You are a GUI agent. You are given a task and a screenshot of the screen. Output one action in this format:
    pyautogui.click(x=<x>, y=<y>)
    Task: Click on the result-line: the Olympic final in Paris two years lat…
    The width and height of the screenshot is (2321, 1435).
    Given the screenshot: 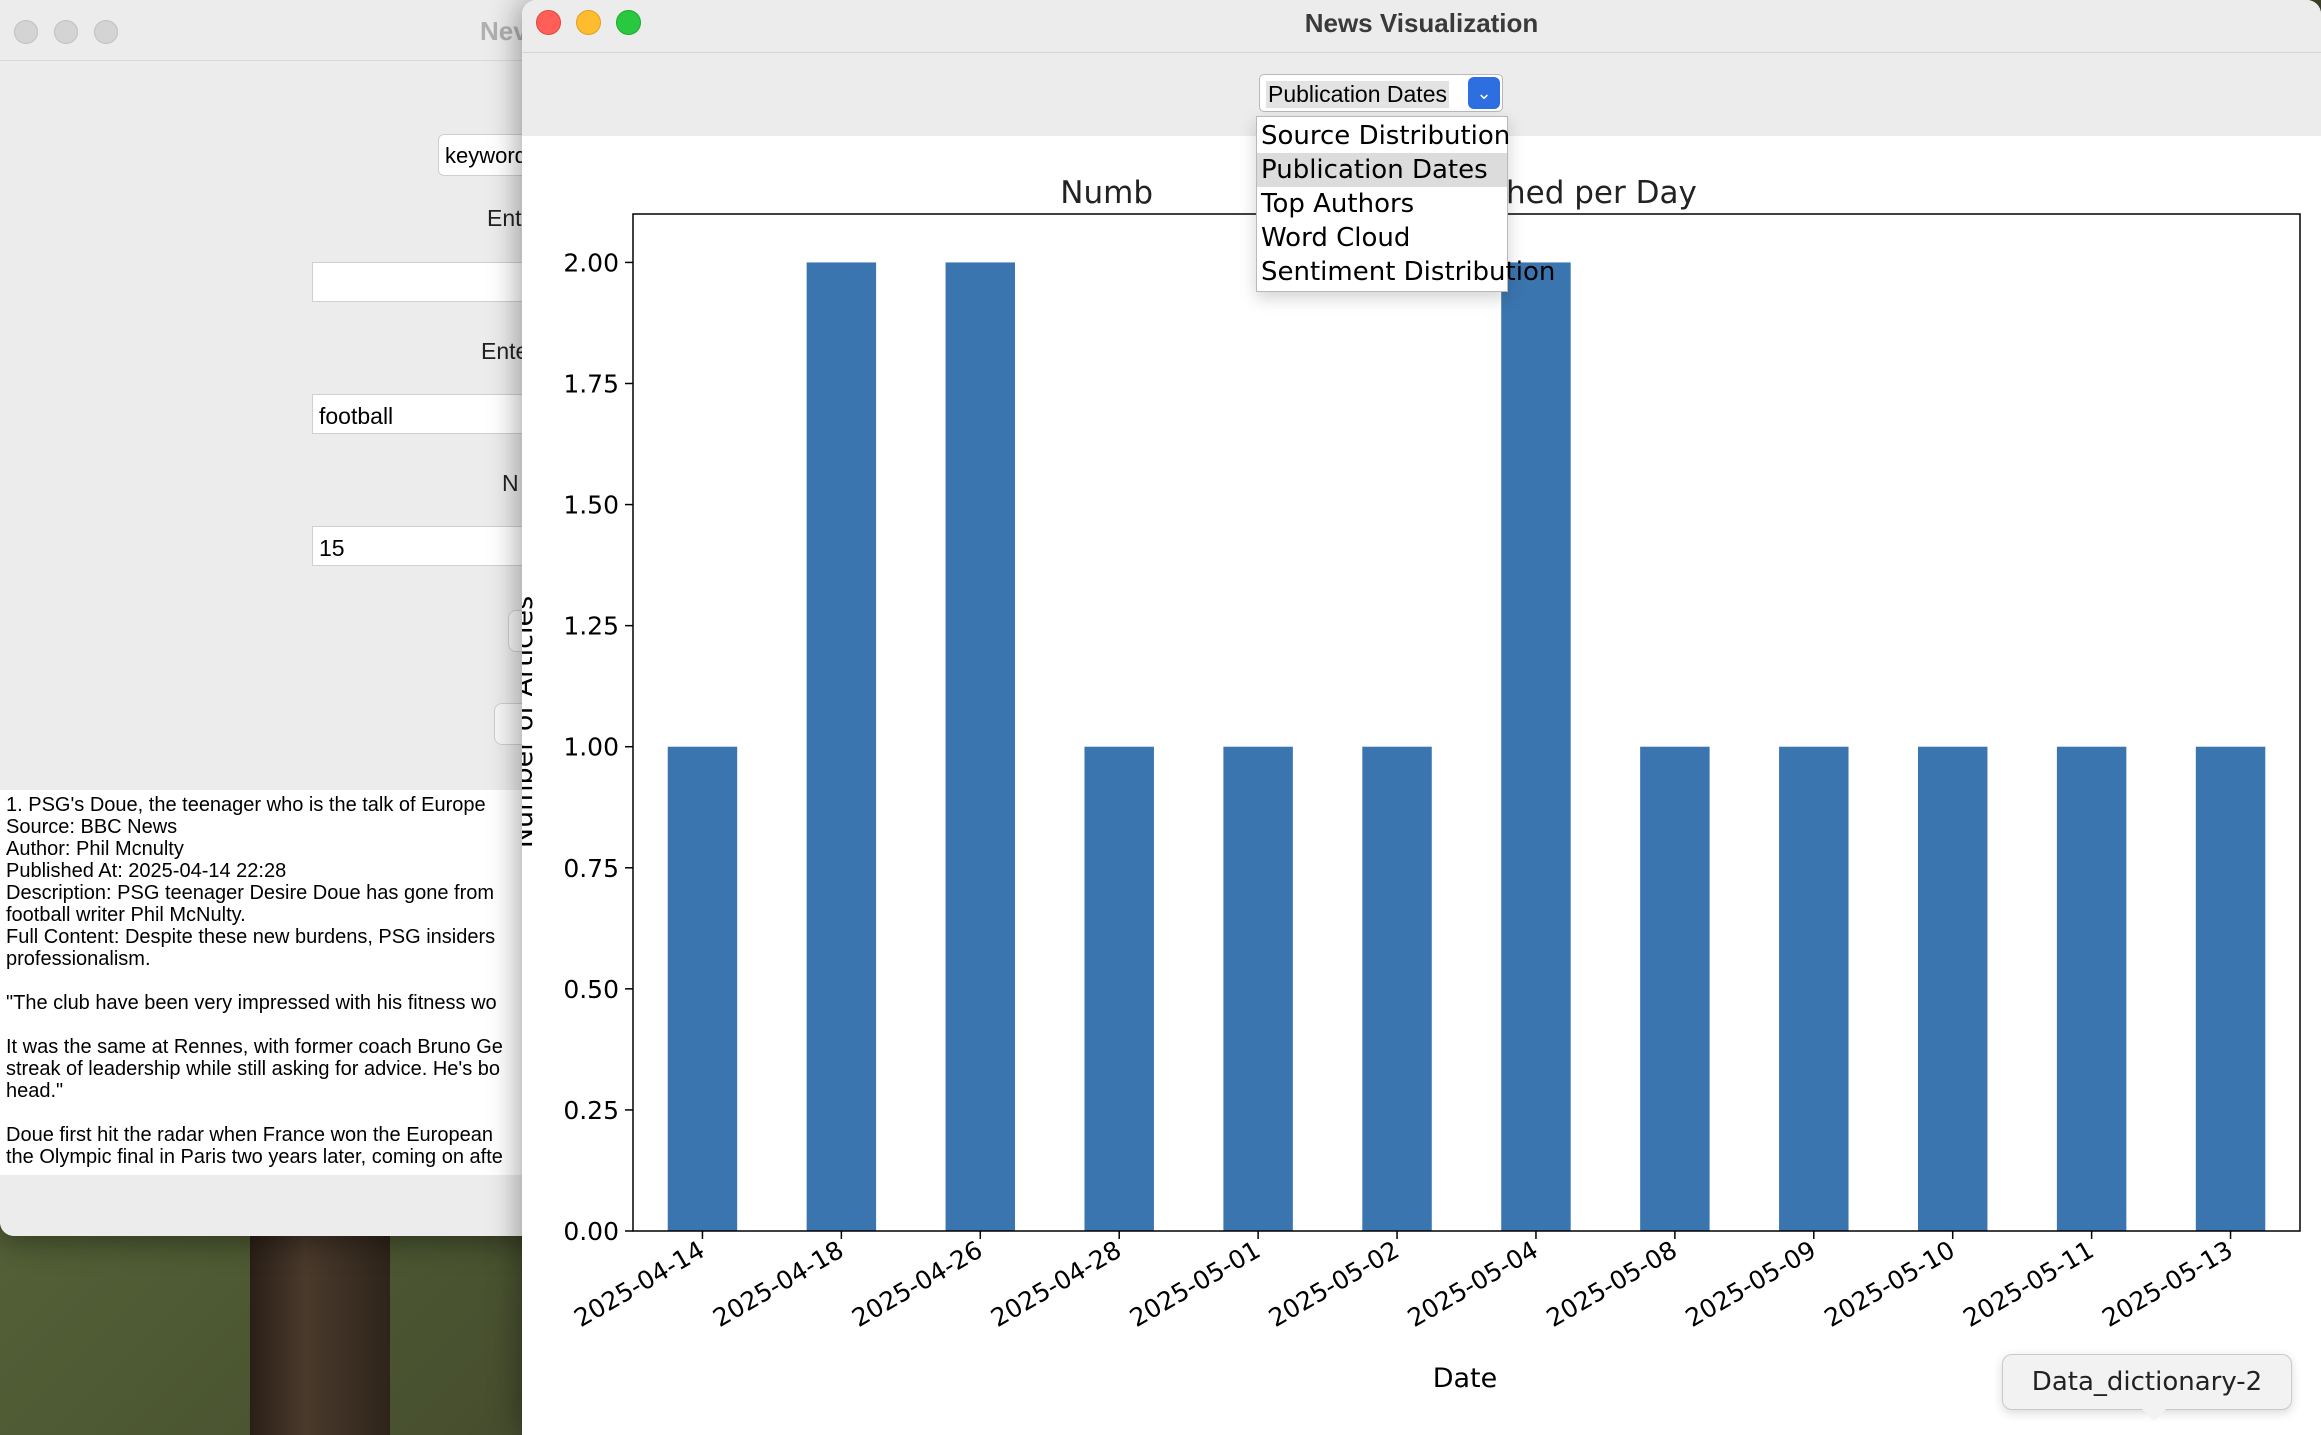 What is the action you would take?
    pyautogui.click(x=254, y=1157)
    